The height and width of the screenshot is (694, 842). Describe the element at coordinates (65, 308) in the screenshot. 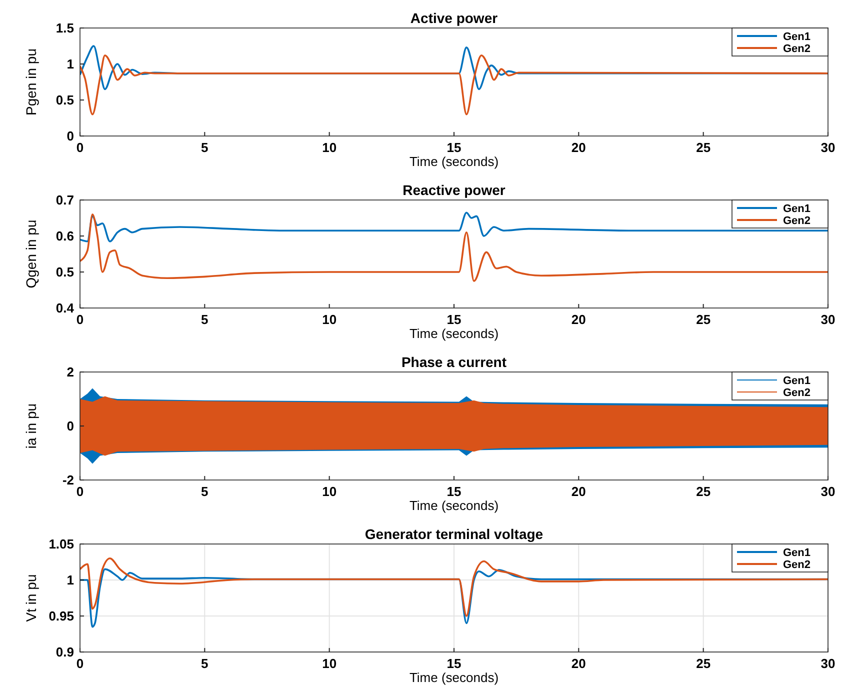

I see `y-tick-label: 0.4` at that location.